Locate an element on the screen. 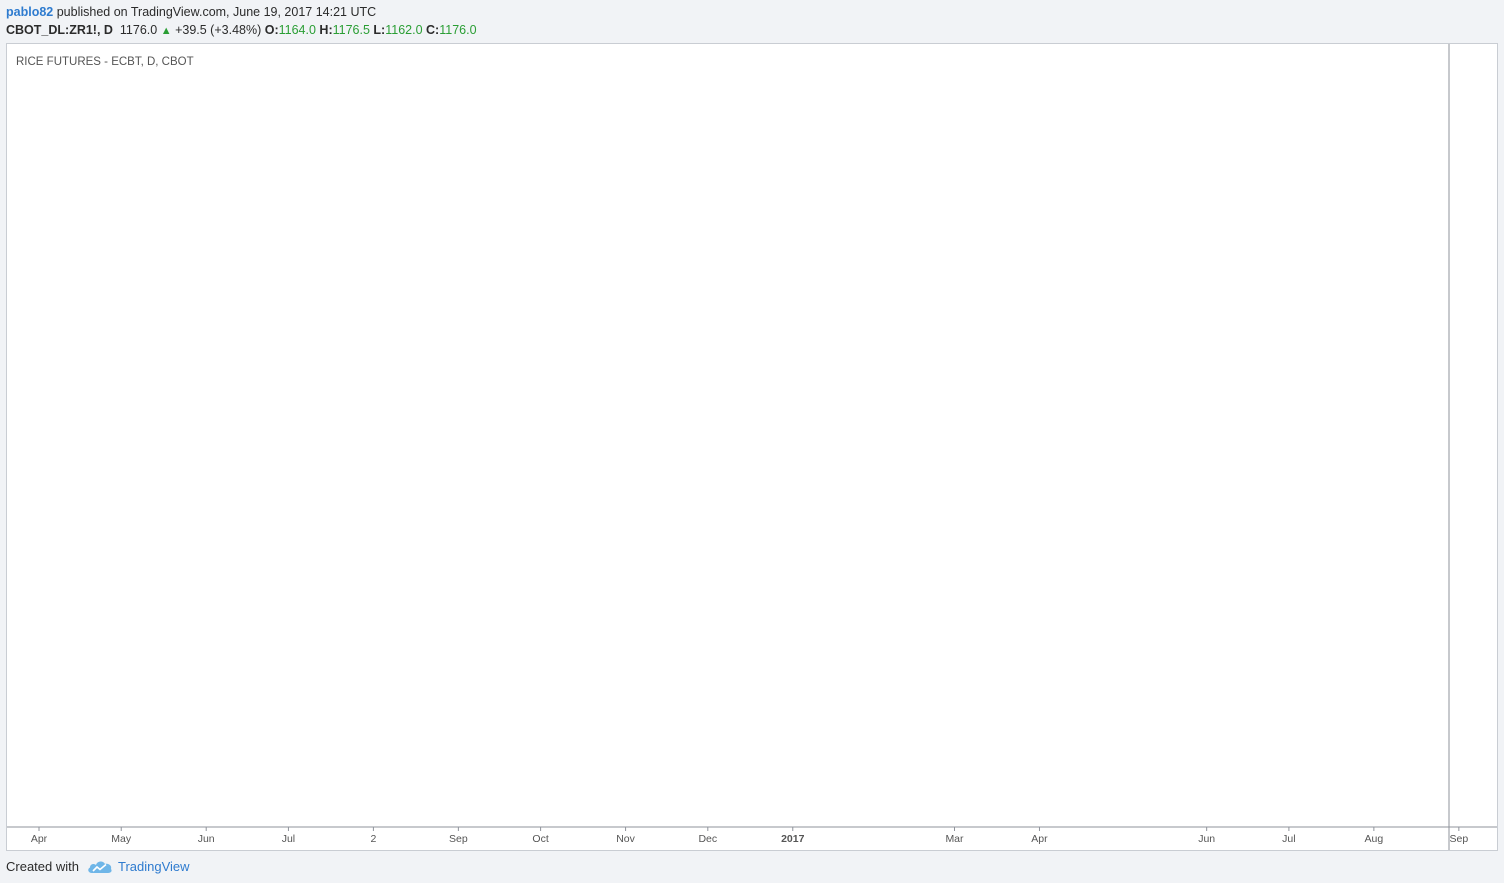 This screenshot has width=1504, height=883. open-label: O: is located at coordinates (271, 30).